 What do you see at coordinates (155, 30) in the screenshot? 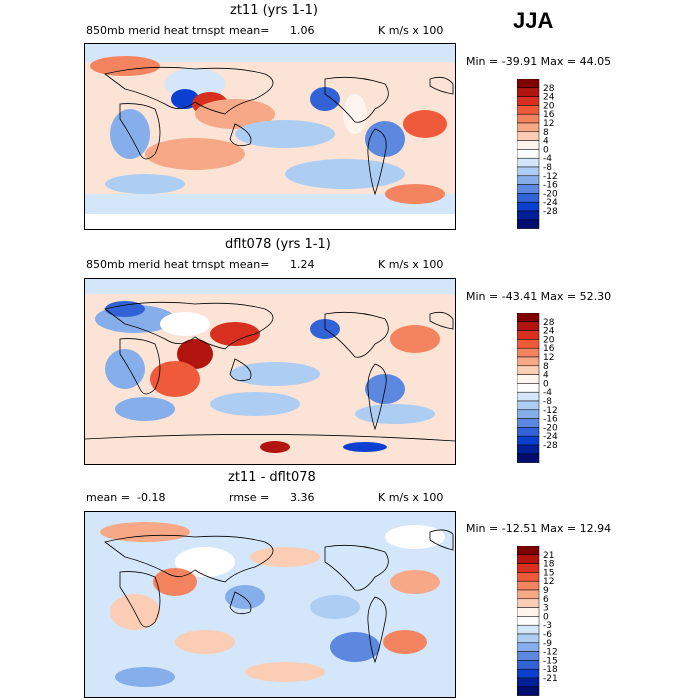
I see `panel1-variable: 850mb merid heat trnspt` at bounding box center [155, 30].